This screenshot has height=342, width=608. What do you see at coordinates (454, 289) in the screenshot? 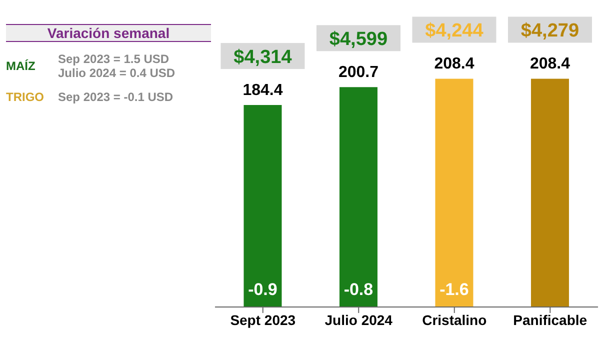
I see `annotation: -1.6` at bounding box center [454, 289].